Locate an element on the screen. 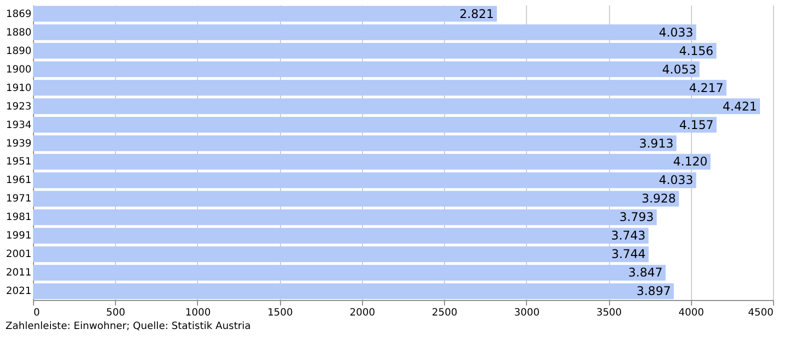  y-tick-label: 1934 is located at coordinates (19, 125).